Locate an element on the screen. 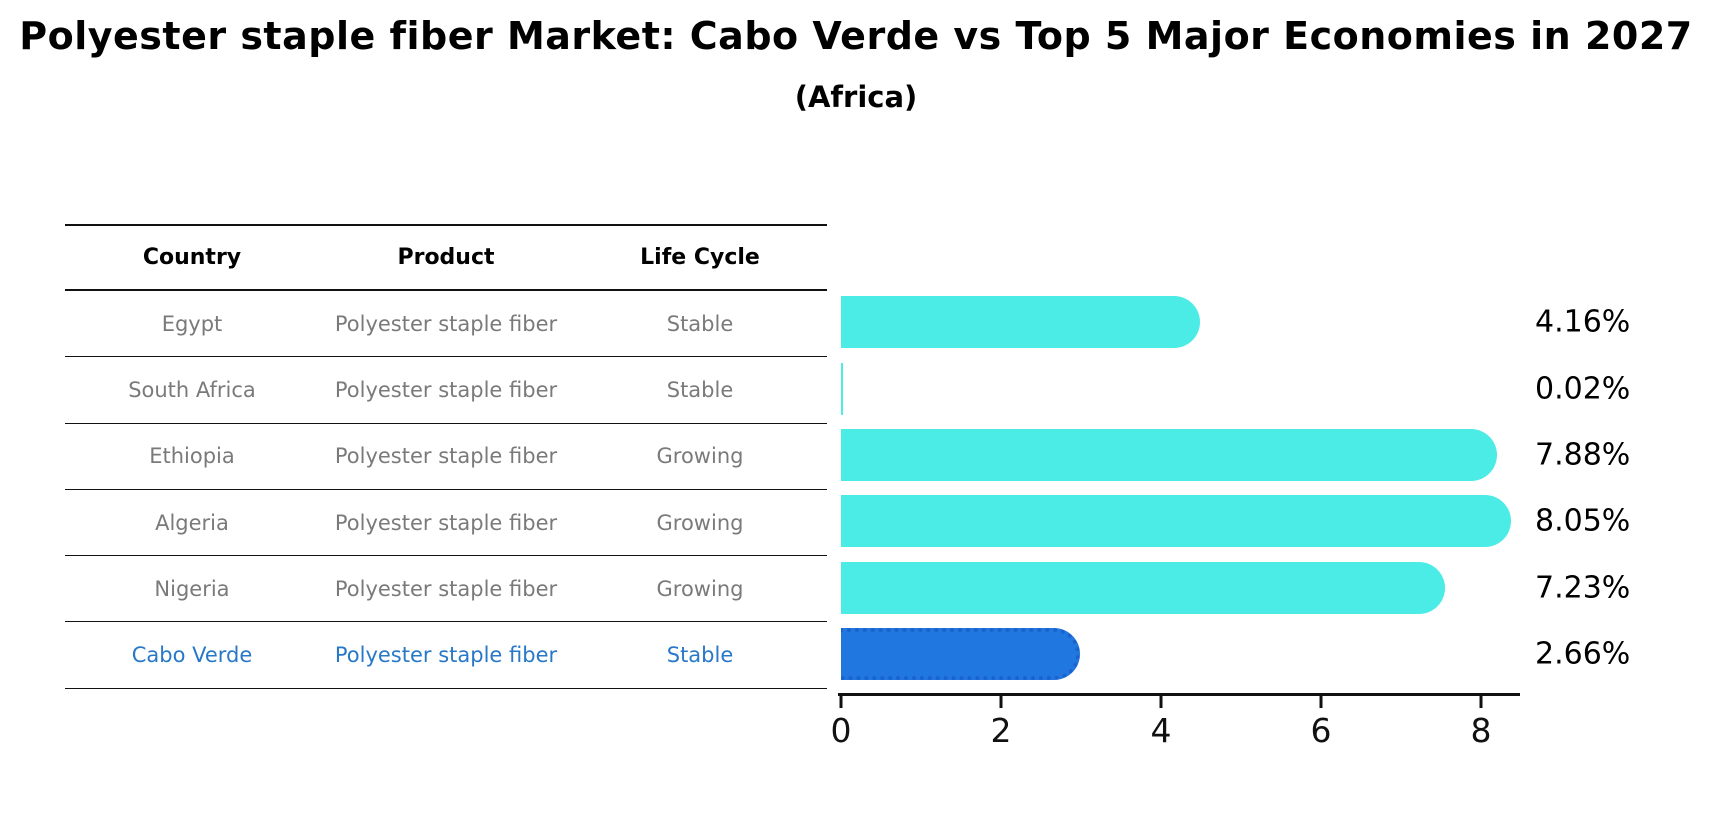 The width and height of the screenshot is (1712, 823). value-label-nigeria: 7.23% is located at coordinates (1583, 588).